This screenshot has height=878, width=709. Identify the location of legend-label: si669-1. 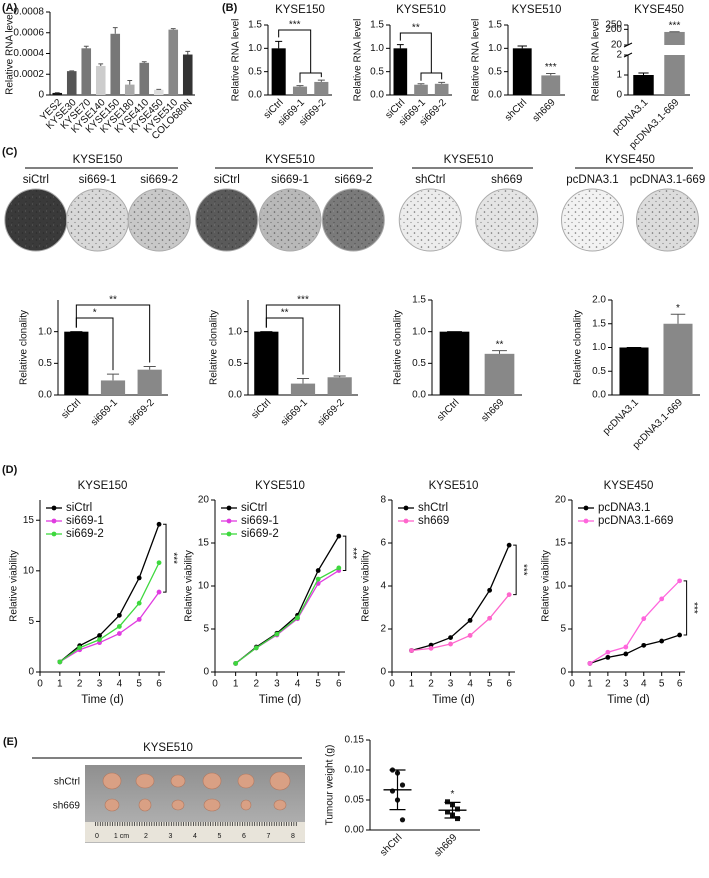
(85, 521).